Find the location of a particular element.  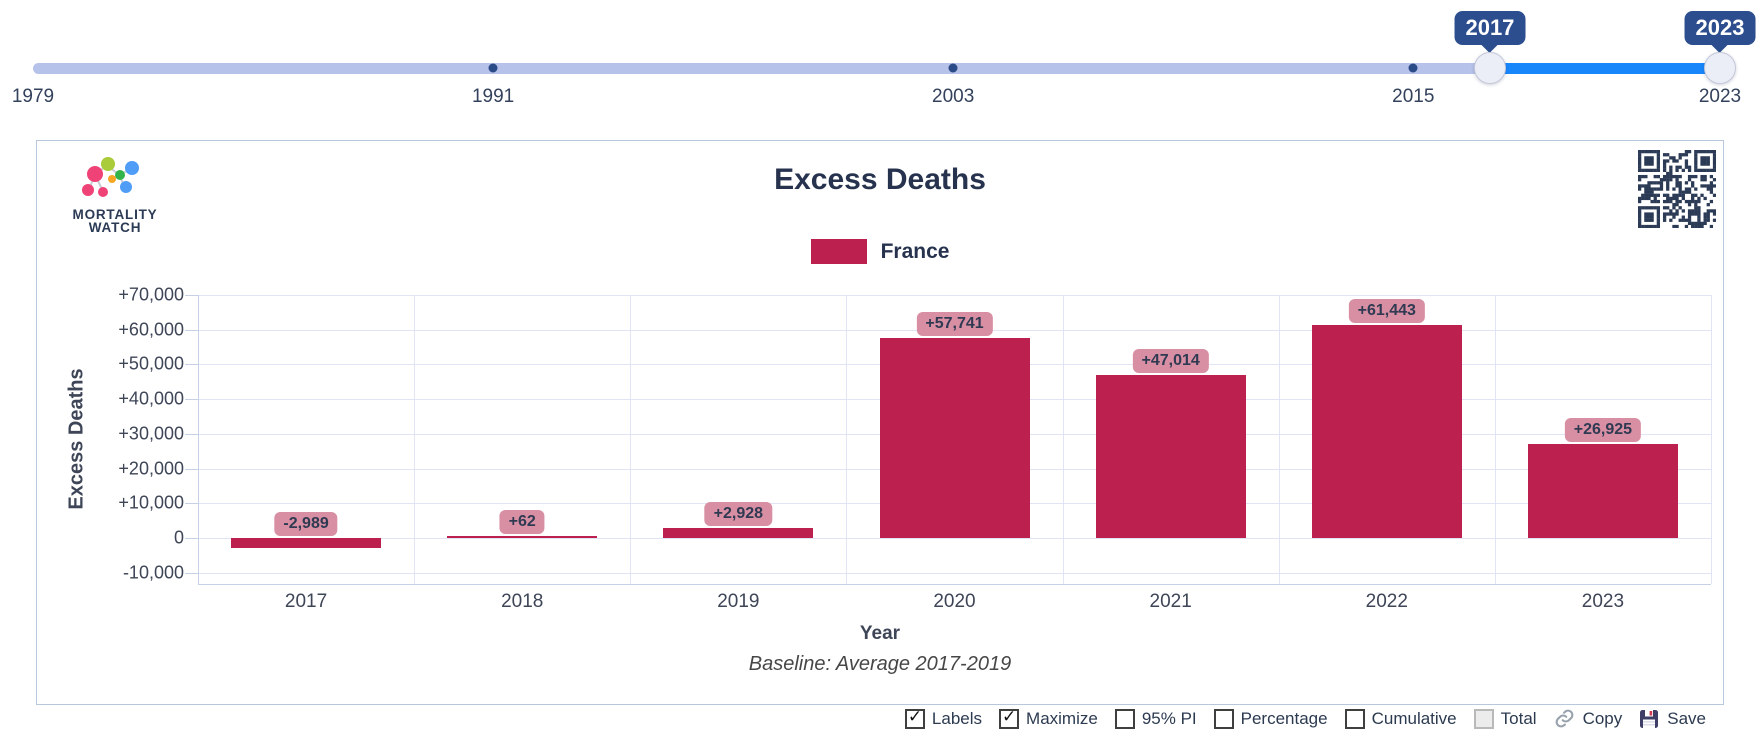

slider-handle-start is located at coordinates (1489, 68).